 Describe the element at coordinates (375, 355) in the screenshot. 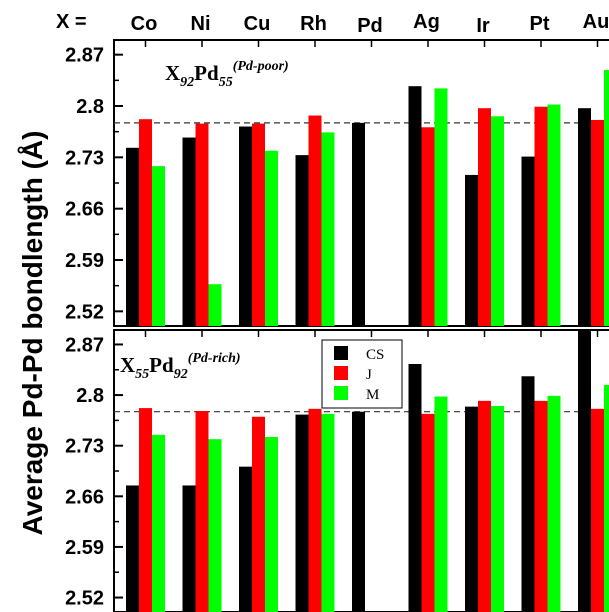

I see `legend-label-cs: CS` at that location.